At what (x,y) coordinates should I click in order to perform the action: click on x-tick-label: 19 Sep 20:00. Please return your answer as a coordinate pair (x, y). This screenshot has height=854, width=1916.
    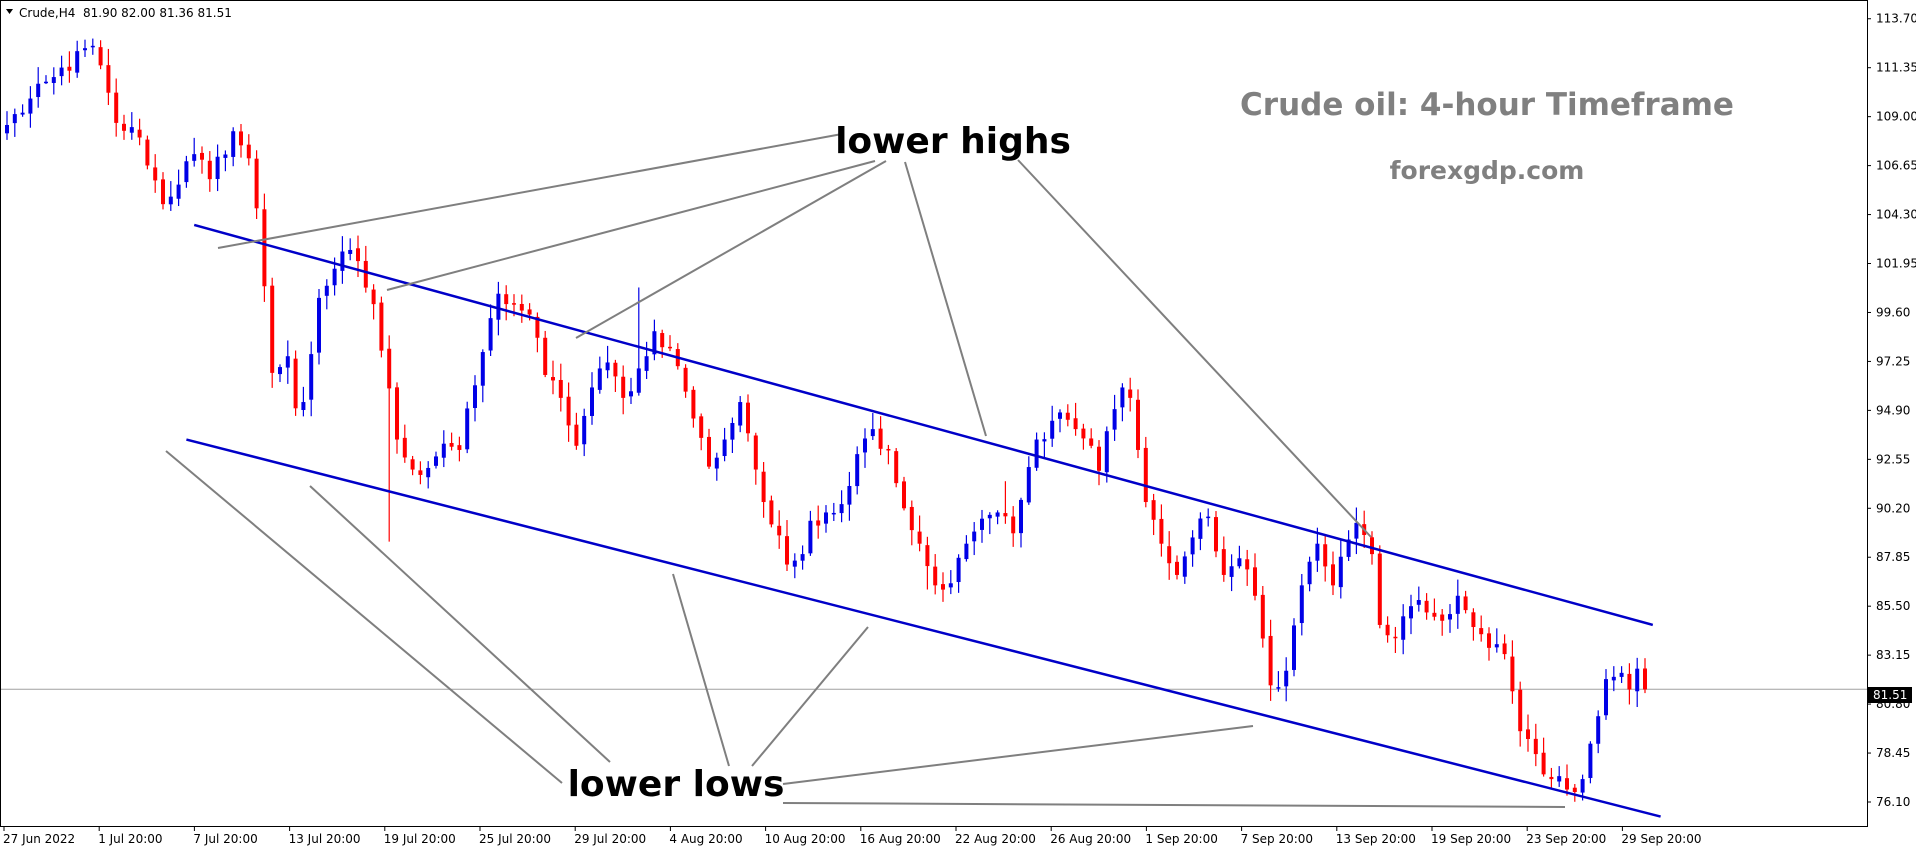
    Looking at the image, I should click on (1471, 839).